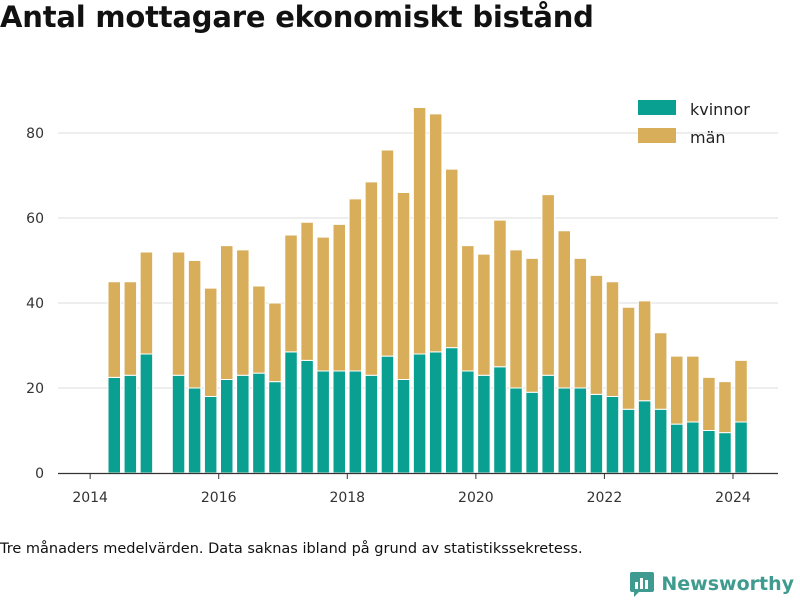 The image size is (800, 600). What do you see at coordinates (35, 219) in the screenshot?
I see `y-tick-label: 60` at bounding box center [35, 219].